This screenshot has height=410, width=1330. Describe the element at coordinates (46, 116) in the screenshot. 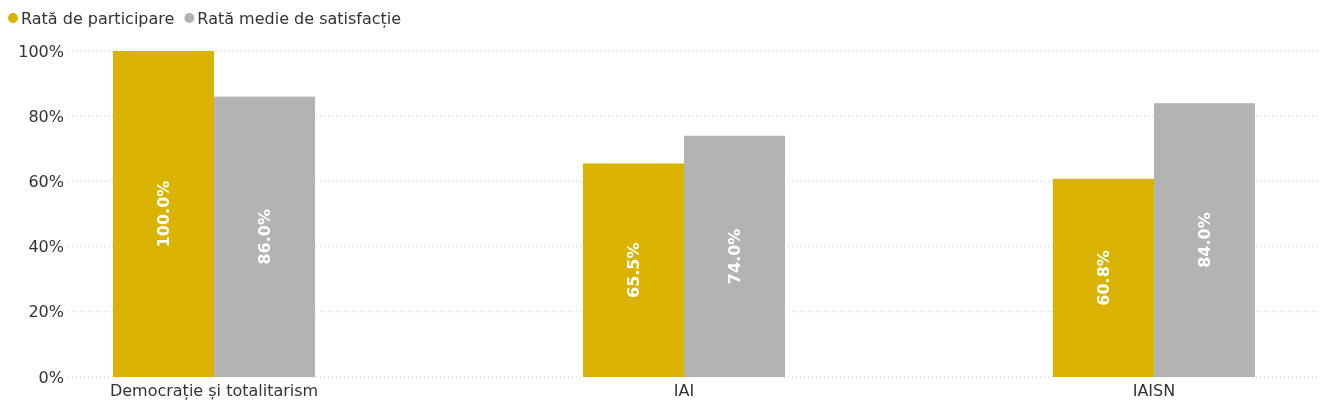

I see `y-tick-label: 80%` at that location.